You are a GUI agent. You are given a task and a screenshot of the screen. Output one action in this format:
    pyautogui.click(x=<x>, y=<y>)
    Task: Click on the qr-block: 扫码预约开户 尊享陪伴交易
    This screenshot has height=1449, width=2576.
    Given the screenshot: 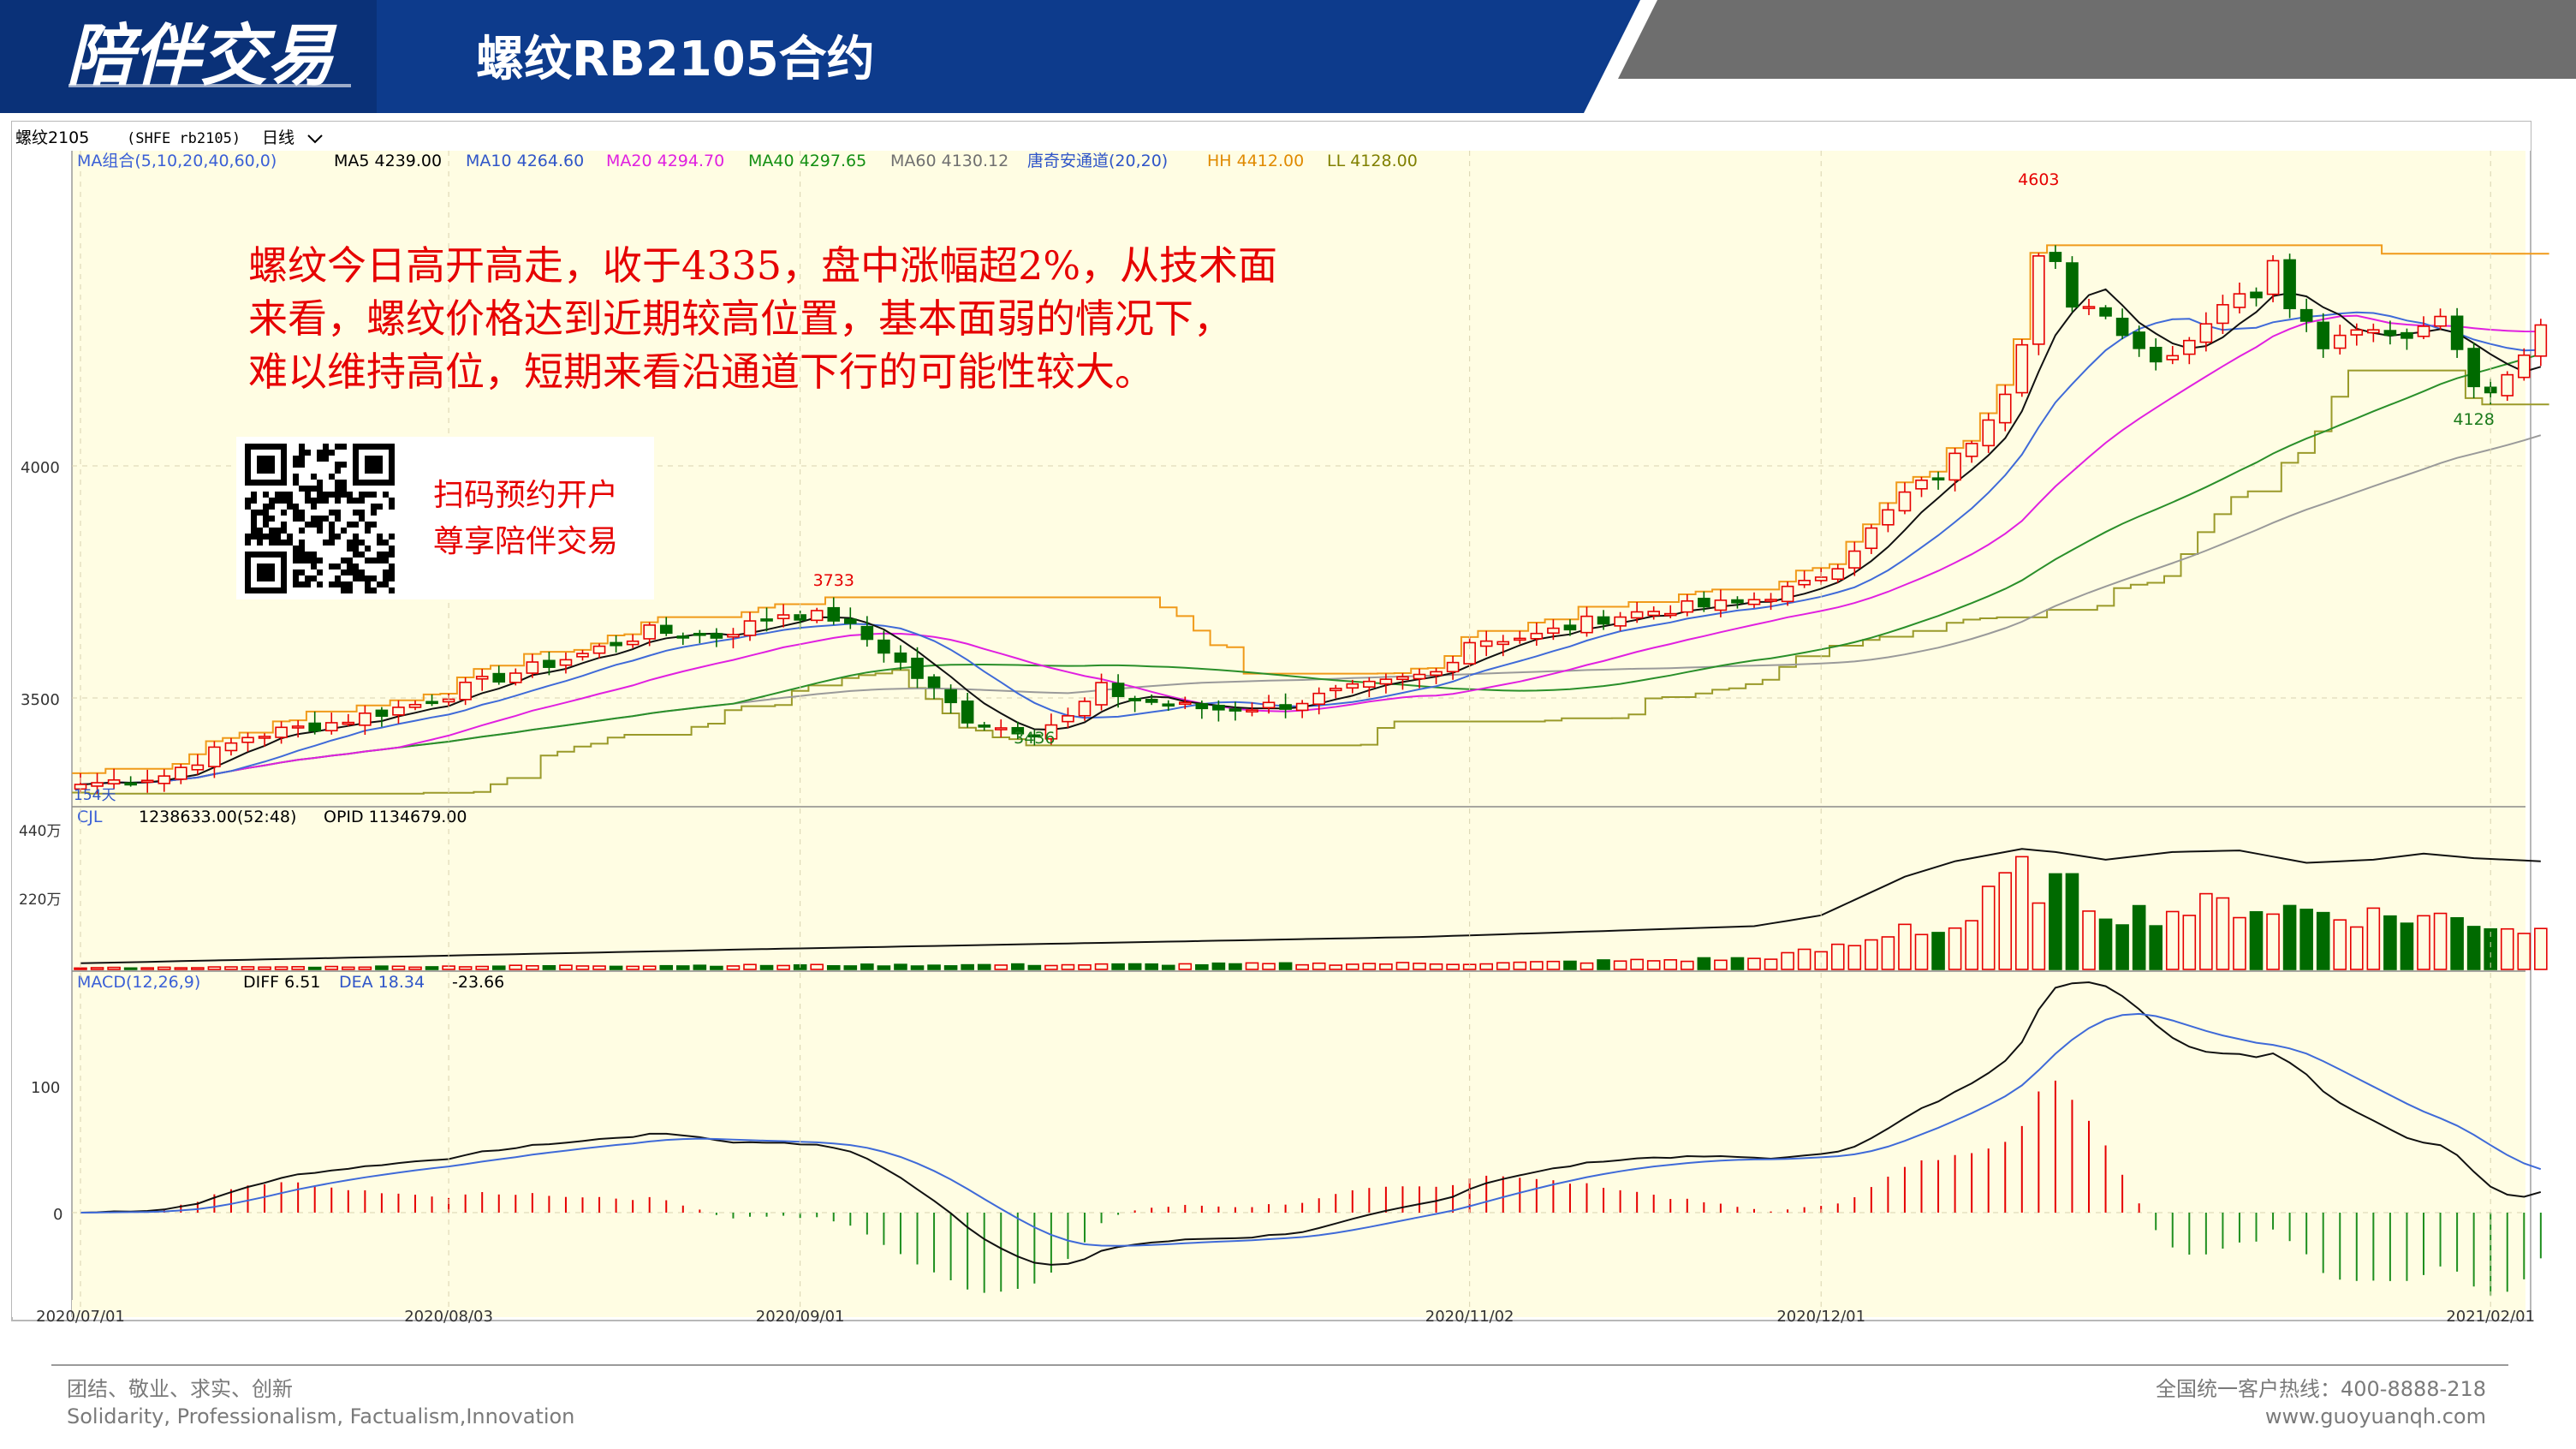 What is the action you would take?
    pyautogui.click(x=445, y=518)
    